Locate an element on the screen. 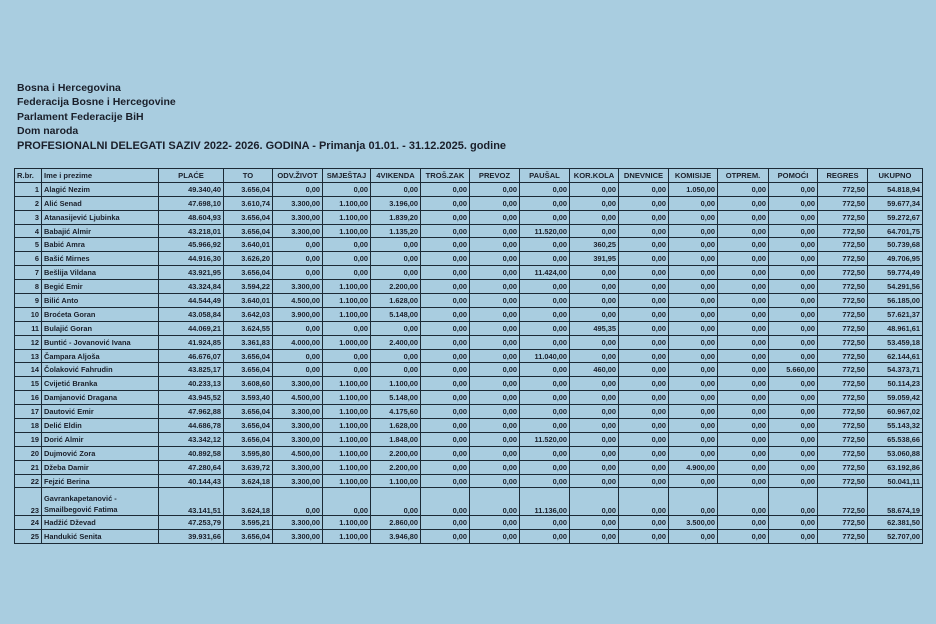  cell-odv-zivot: 4.000,00 is located at coordinates (297, 342).